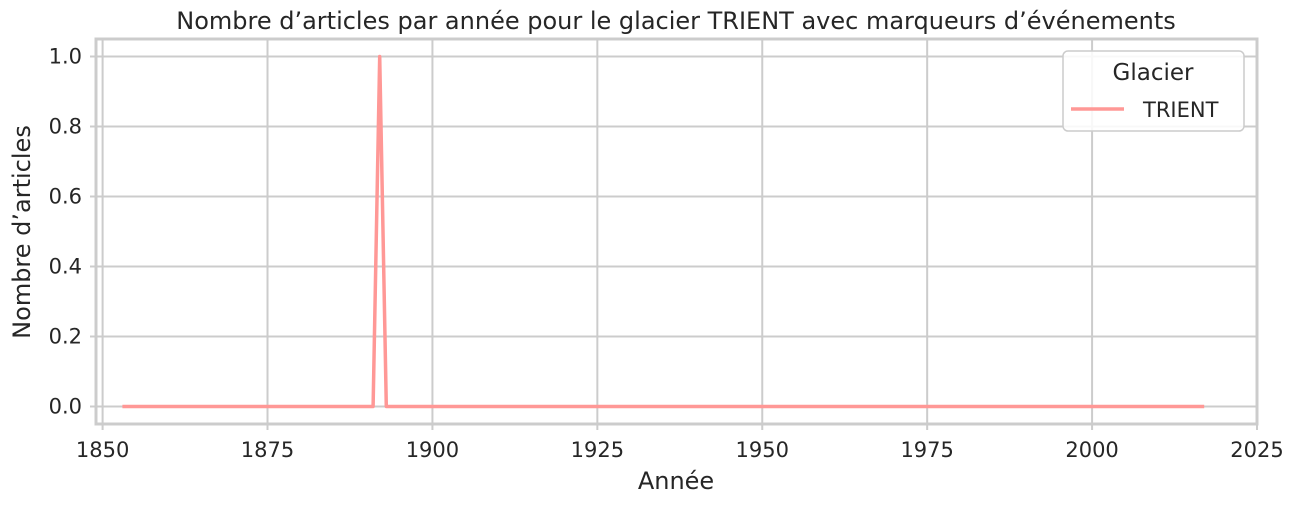 Image resolution: width=1293 pixels, height=505 pixels. I want to click on y-tick-label: 0.0, so click(65, 407).